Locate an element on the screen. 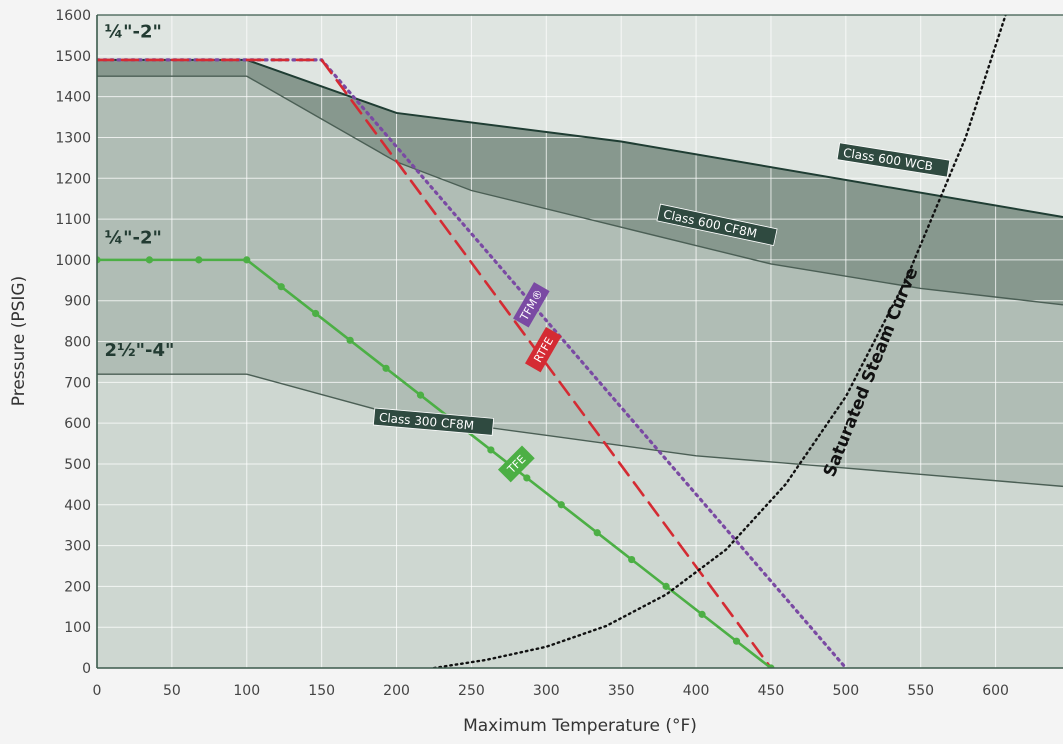 The image size is (1063, 744). y-tick-label: 300 is located at coordinates (77, 547).